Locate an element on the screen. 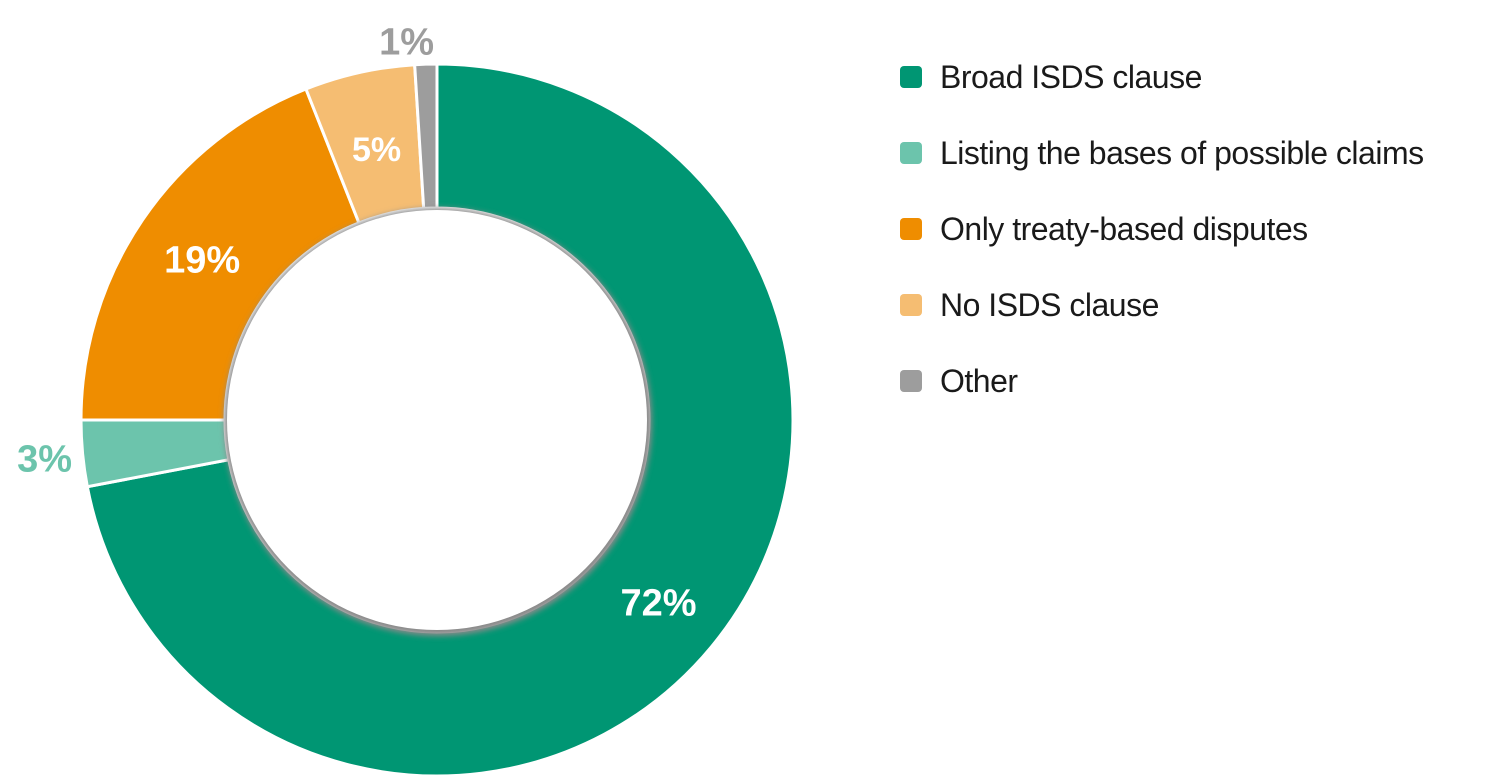 This screenshot has width=1492, height=776. legend-label: Only treaty-based disputes is located at coordinates (1124, 228).